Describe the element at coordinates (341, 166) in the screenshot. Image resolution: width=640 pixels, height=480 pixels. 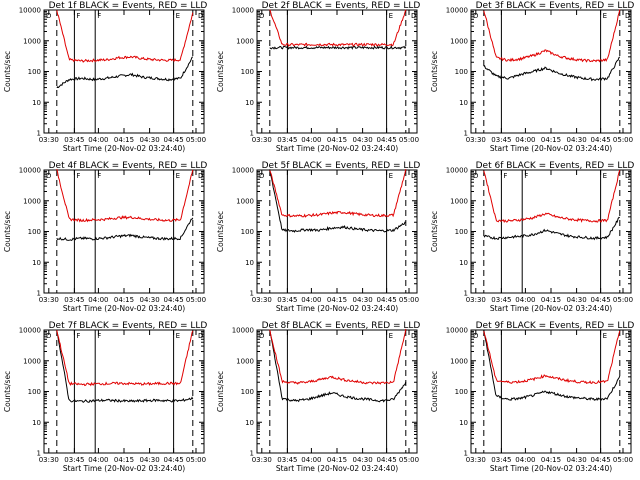
I see `chart-title: Det 5f BLACK = Events, RED = LLD` at that location.